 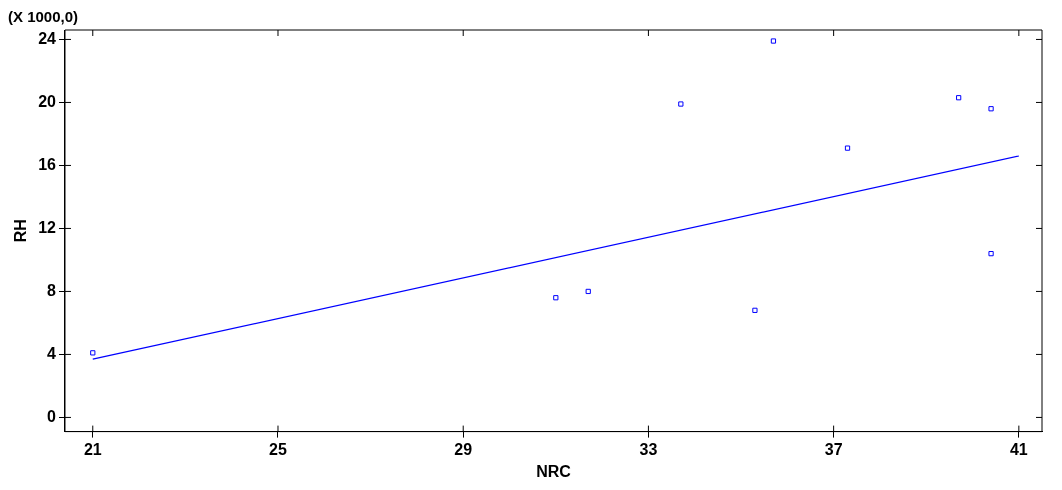 What do you see at coordinates (463, 449) in the screenshot?
I see `x-tick-label: 29` at bounding box center [463, 449].